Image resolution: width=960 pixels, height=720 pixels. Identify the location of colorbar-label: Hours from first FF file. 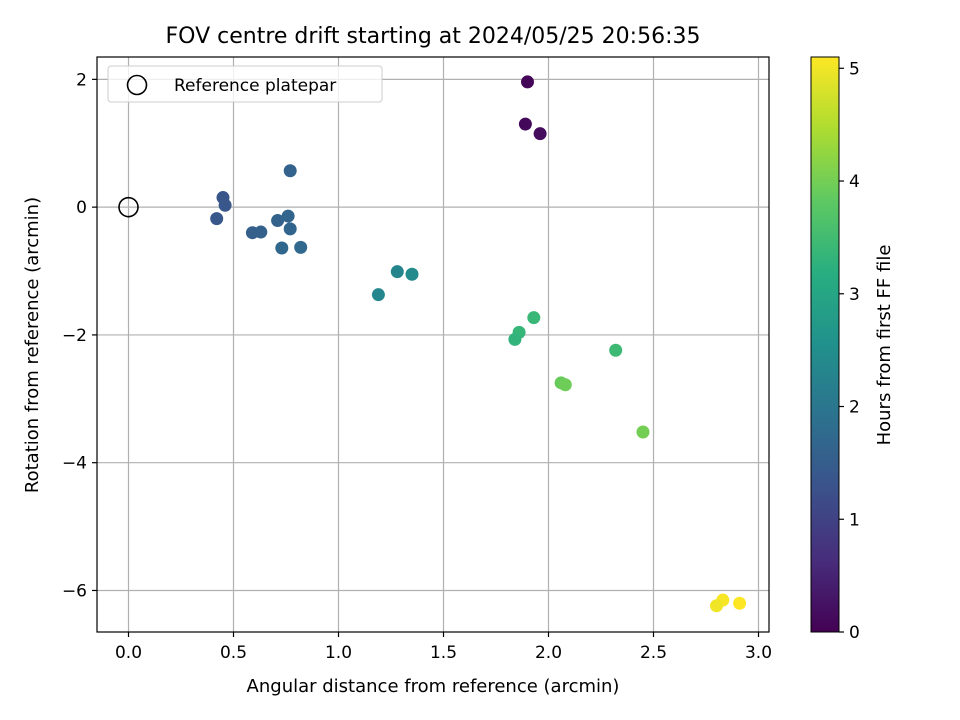
(884, 345).